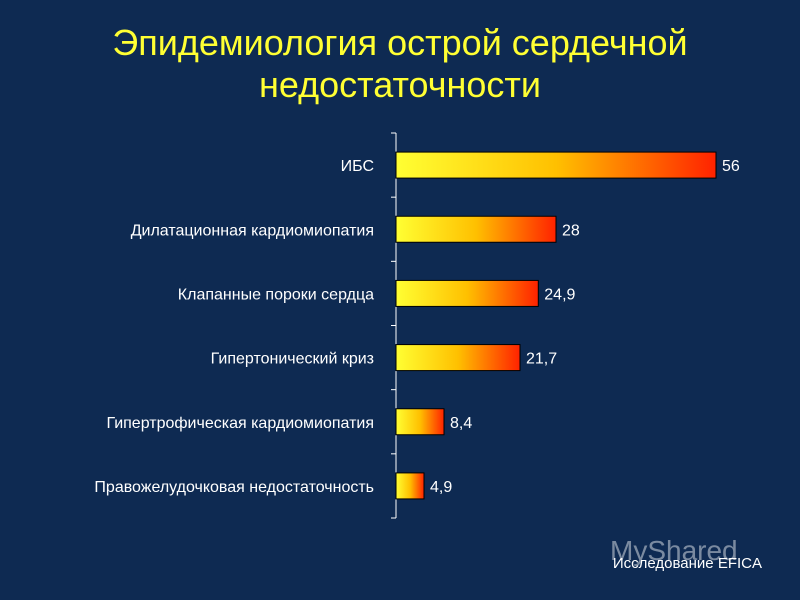  Describe the element at coordinates (559, 294) in the screenshot. I see `value-label: 24,9` at that location.